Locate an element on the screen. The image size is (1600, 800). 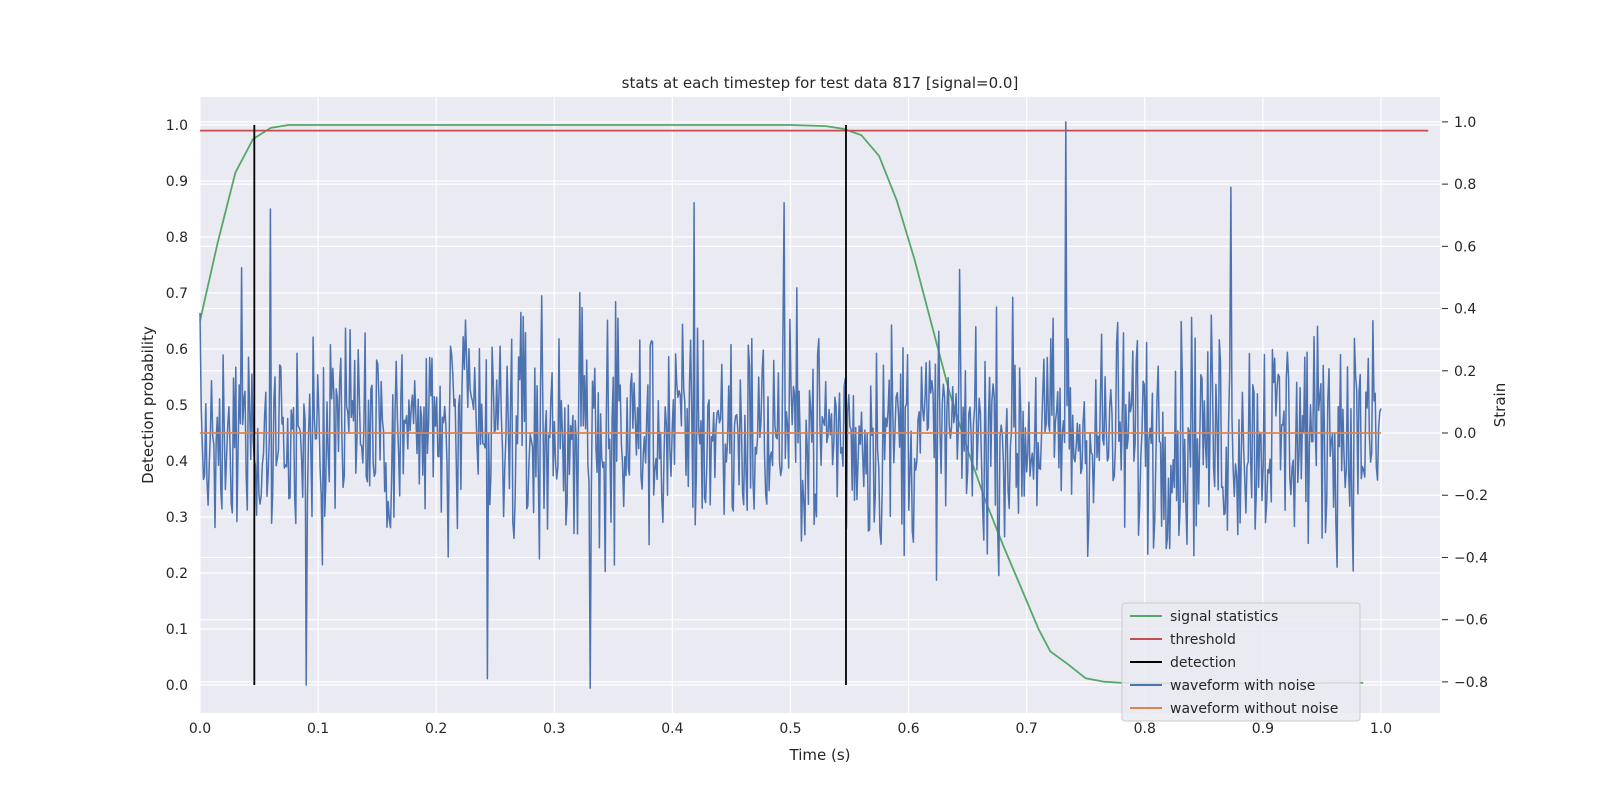
left-tick-label: 0.9 is located at coordinates (177, 182).